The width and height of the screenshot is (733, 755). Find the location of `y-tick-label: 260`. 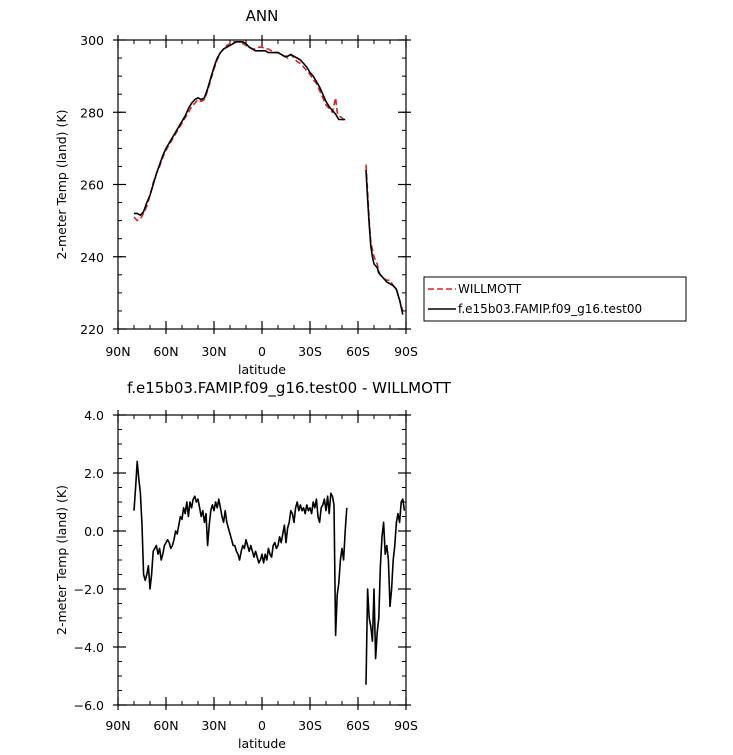

y-tick-label: 260 is located at coordinates (92, 185).